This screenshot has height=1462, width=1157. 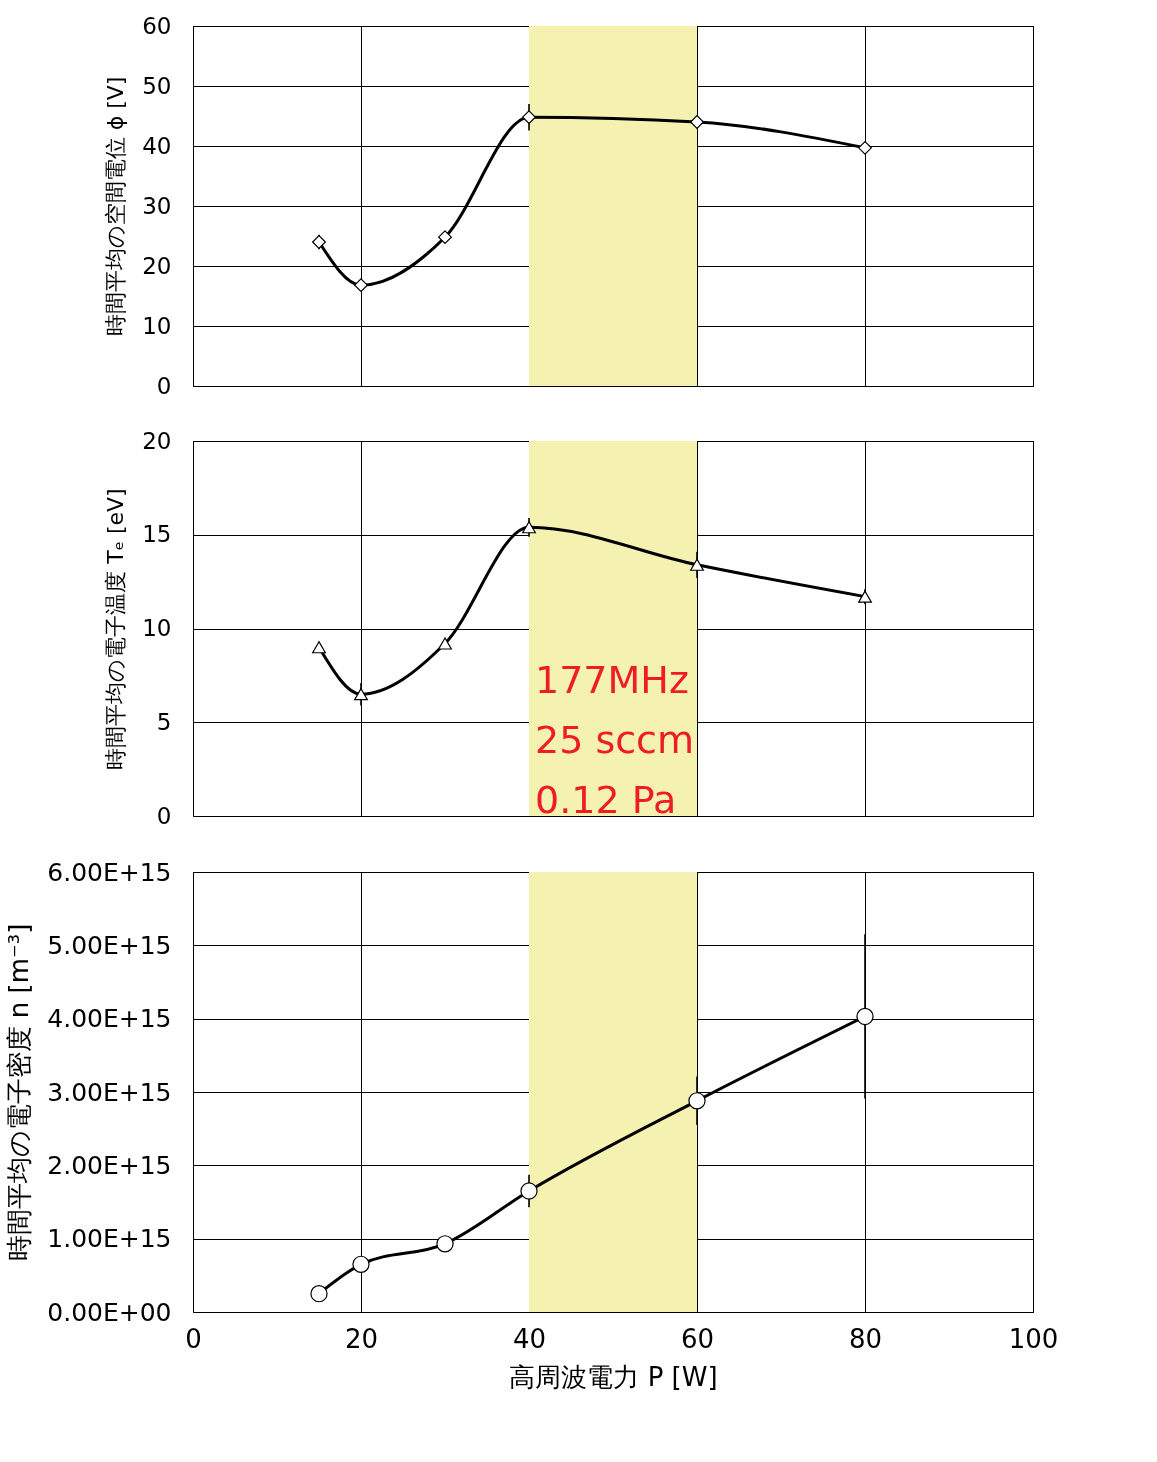 I want to click on x-tick-label: 60, so click(x=697, y=1338).